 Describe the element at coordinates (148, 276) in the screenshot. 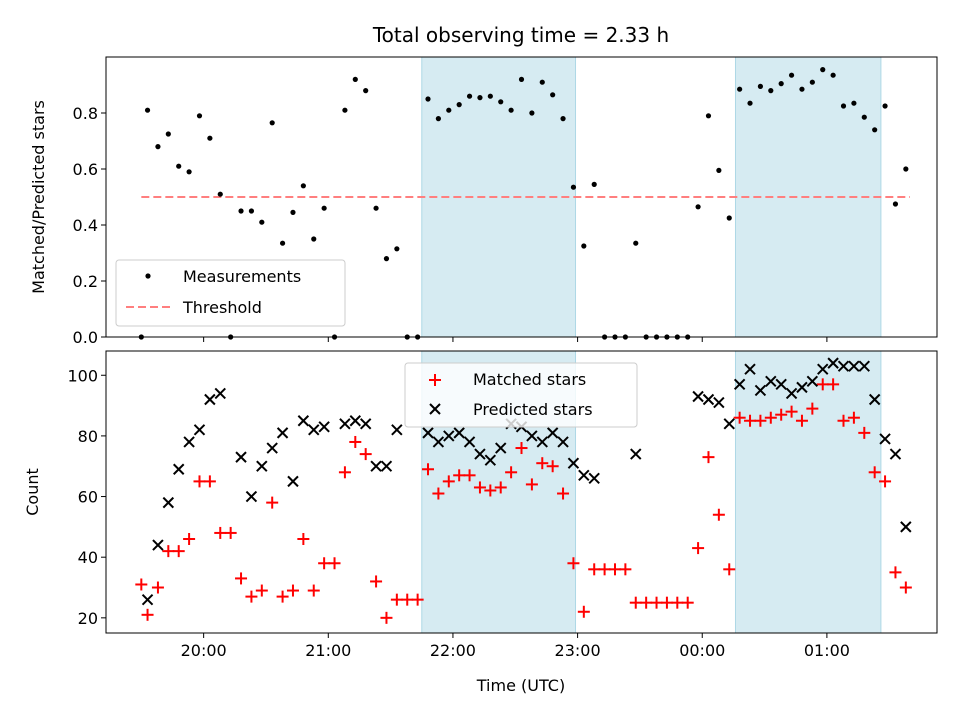

I see `legend-marker-measurements` at that location.